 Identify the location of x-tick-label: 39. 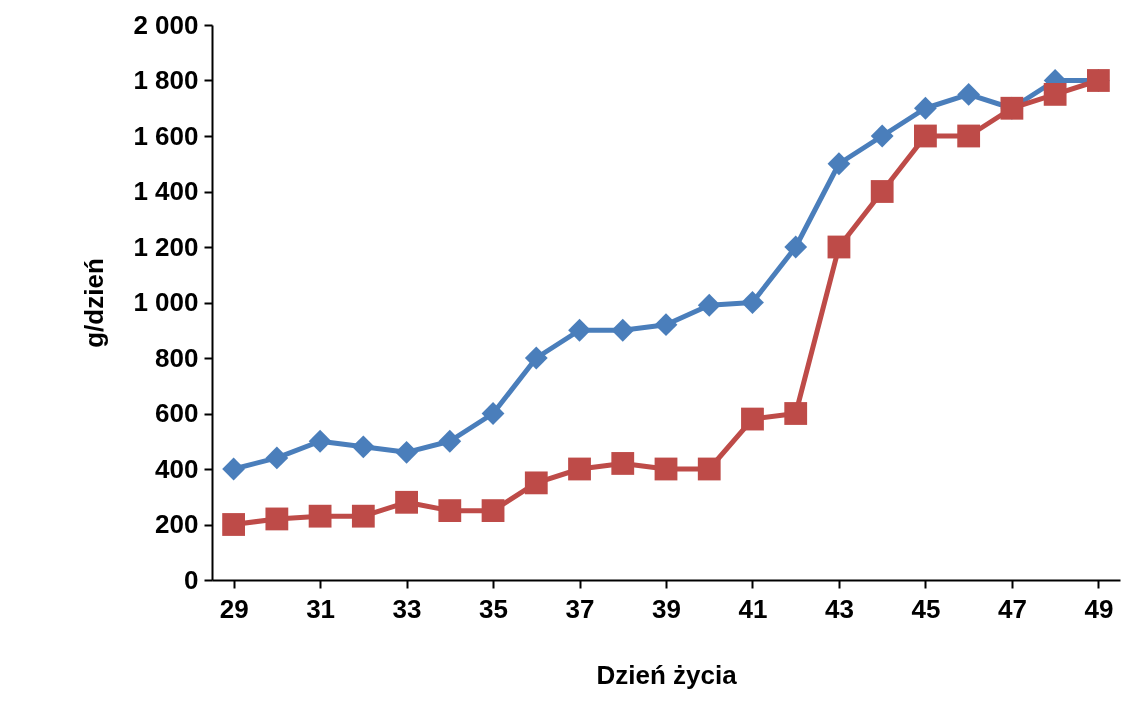
(666, 608).